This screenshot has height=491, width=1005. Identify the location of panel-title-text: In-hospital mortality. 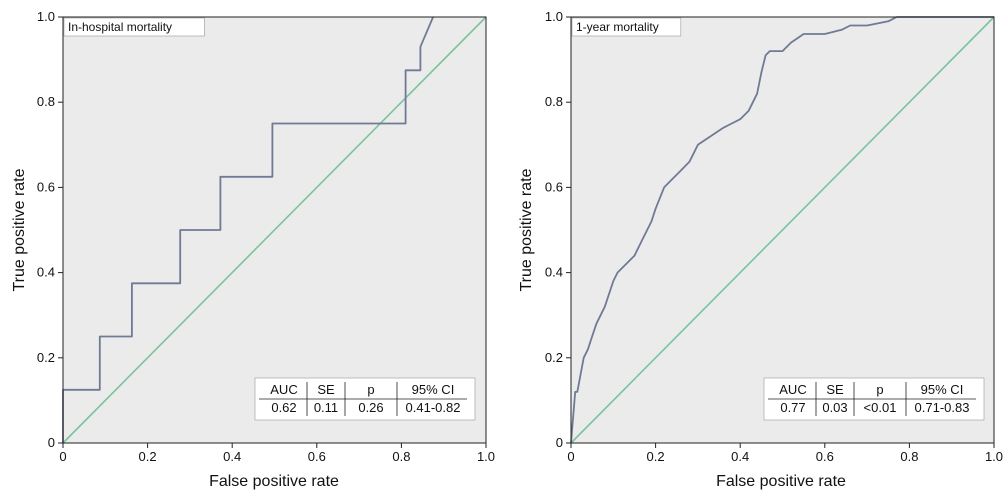
(120, 27).